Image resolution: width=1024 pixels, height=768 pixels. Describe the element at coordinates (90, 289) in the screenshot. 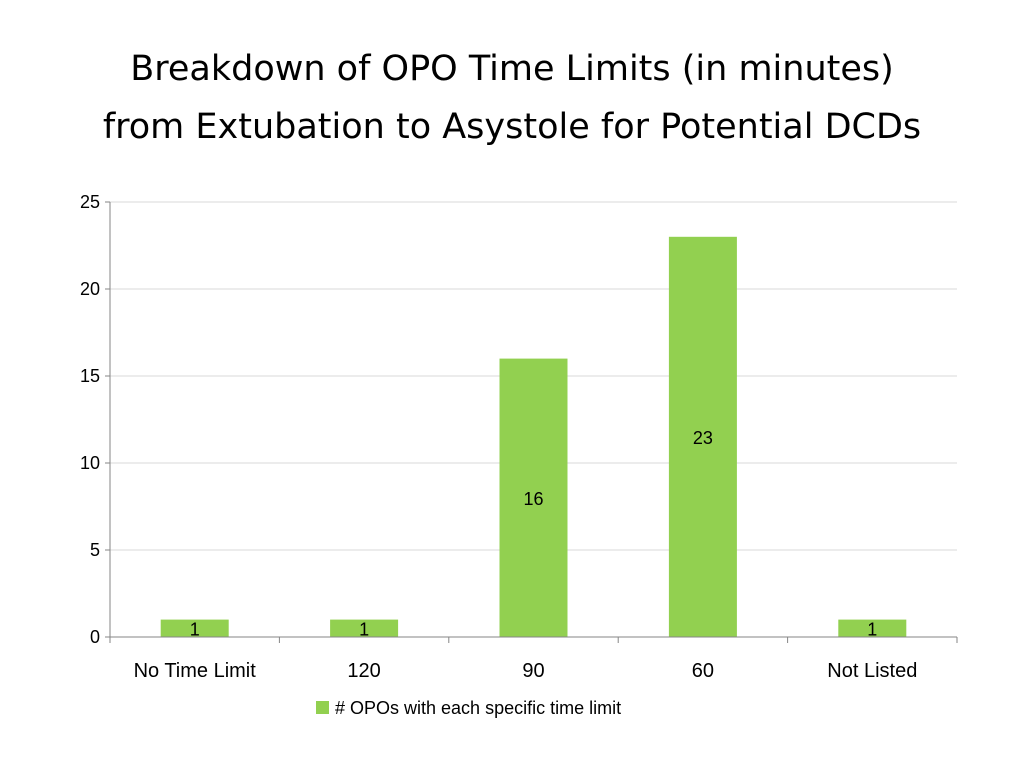

I see `y-tick-label: 20` at that location.